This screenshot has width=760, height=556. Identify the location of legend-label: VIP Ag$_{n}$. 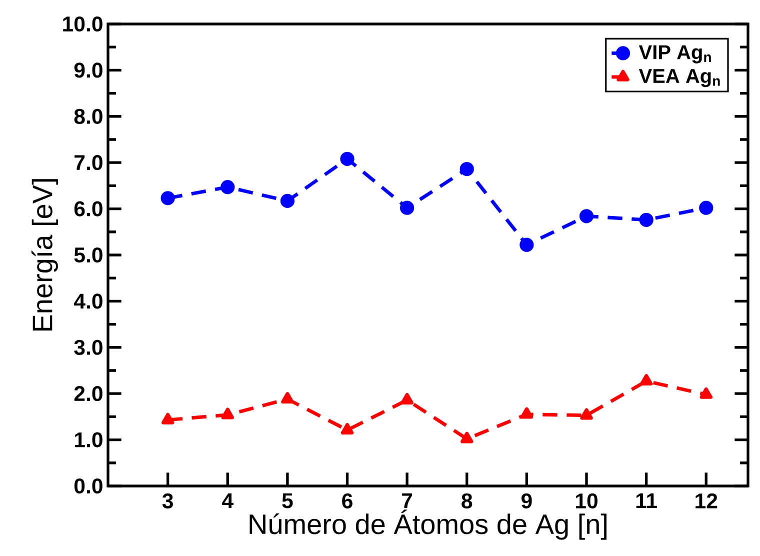
(674, 54).